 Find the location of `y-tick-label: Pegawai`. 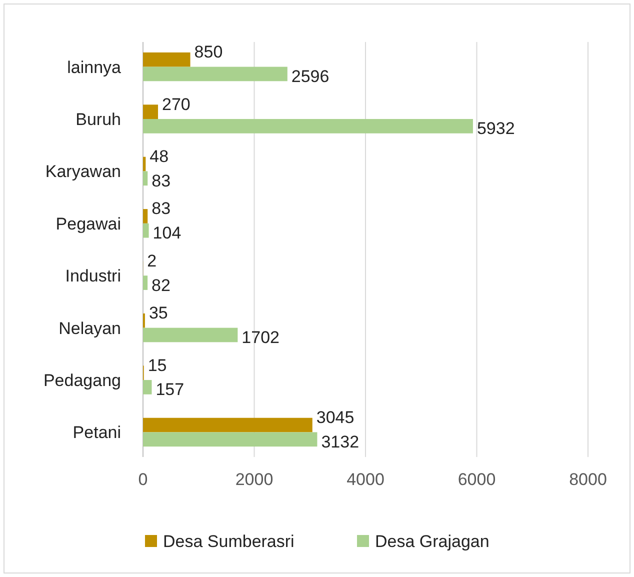

y-tick-label: Pegawai is located at coordinates (88, 224).